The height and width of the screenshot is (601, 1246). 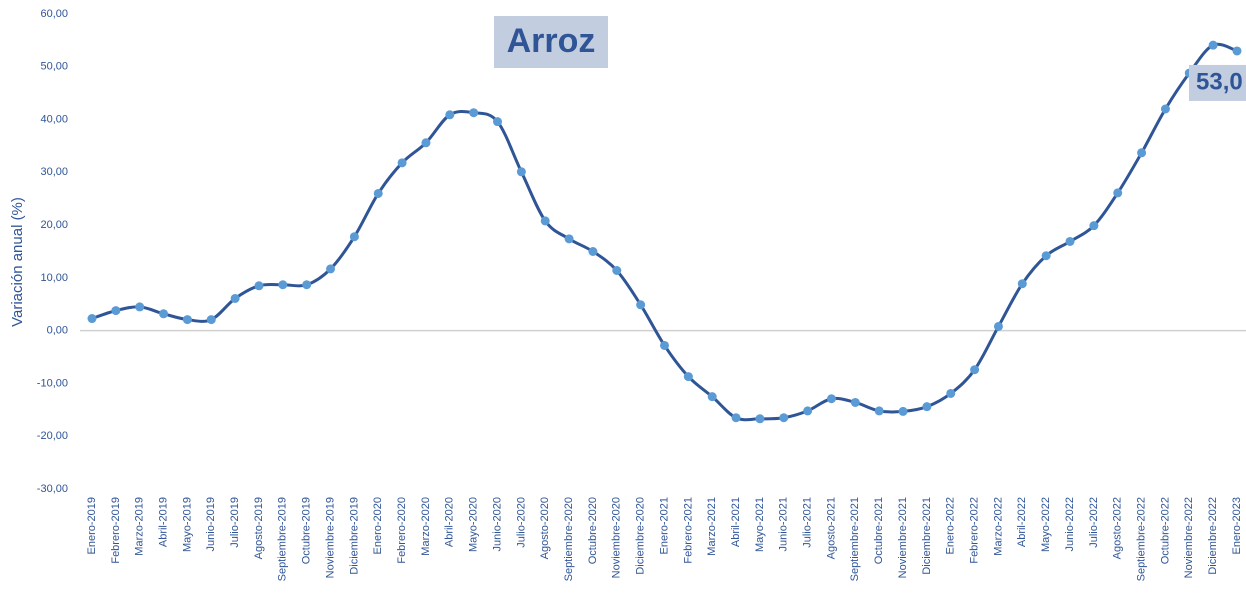 What do you see at coordinates (784, 524) in the screenshot?
I see `x-tick-label: Junio-2021` at bounding box center [784, 524].